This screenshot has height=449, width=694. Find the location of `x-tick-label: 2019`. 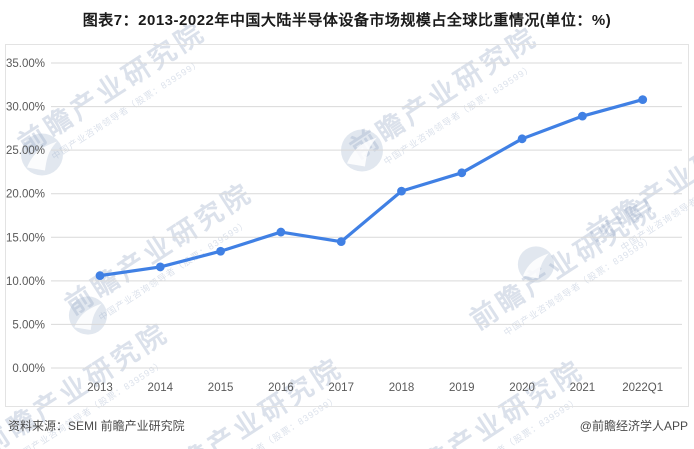

x-tick-label: 2019 is located at coordinates (462, 388).